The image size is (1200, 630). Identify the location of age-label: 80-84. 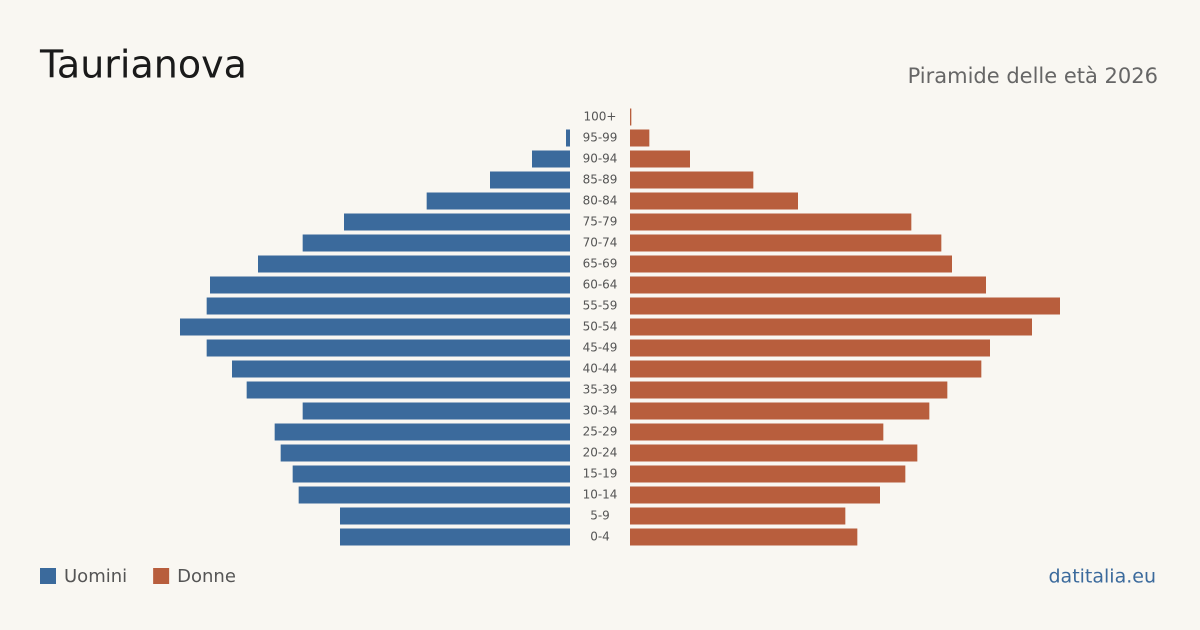
(600, 201).